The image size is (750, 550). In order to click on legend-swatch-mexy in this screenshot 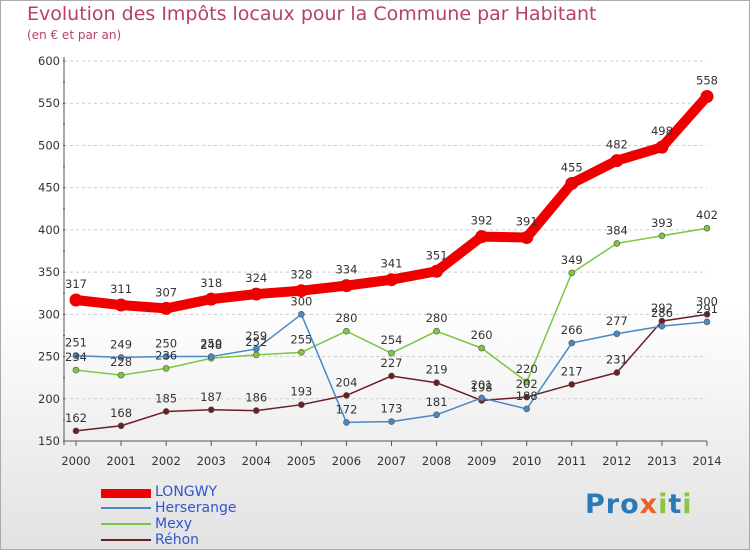, I will do `click(126, 524)`.